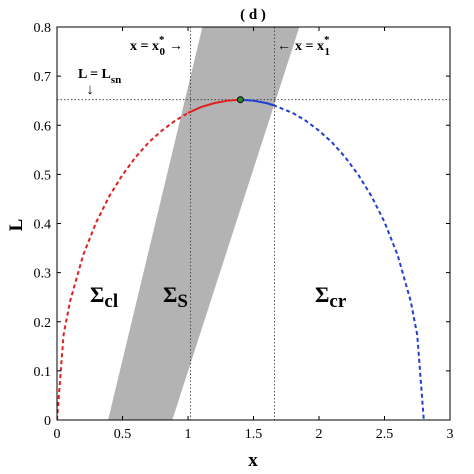 This screenshot has width=474, height=474. I want to click on x-axis-label: x, so click(253, 460).